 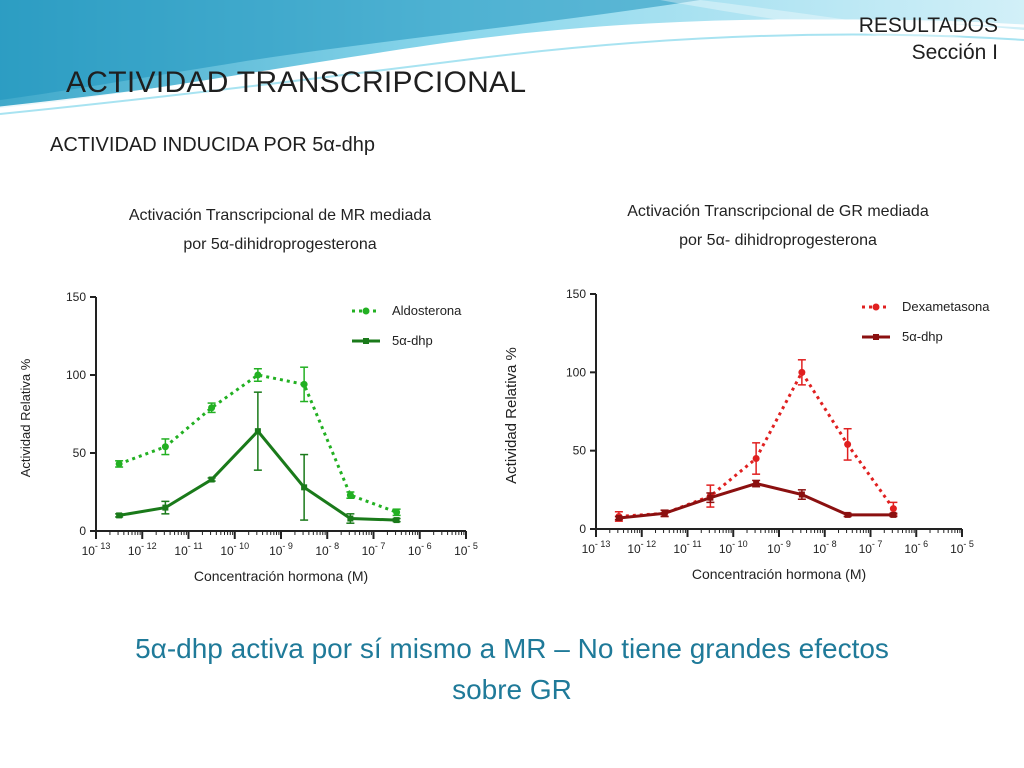 I want to click on gr-x-axis-label: Concentración hormona (M), so click(x=779, y=574).